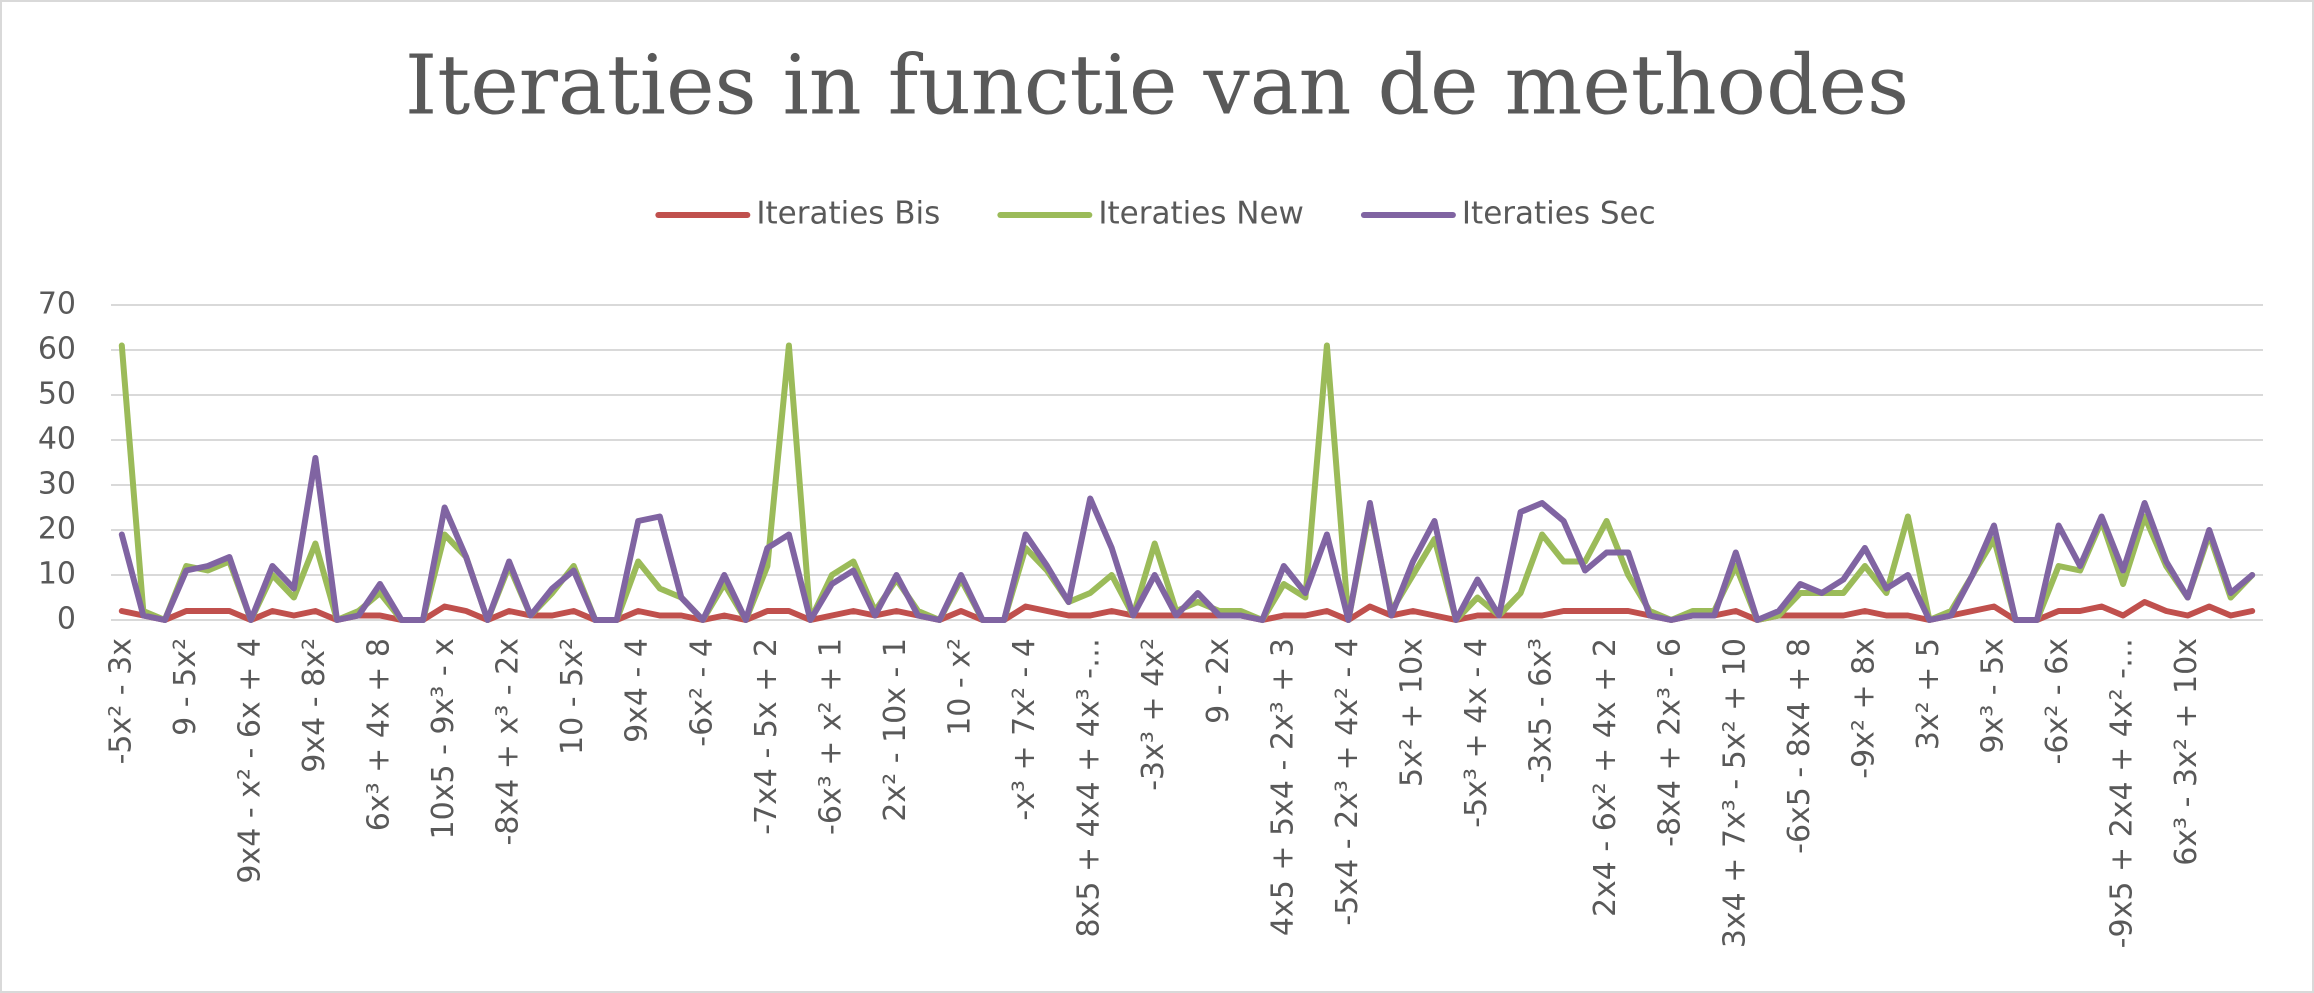 The image size is (2314, 993). What do you see at coordinates (1993, 696) in the screenshot?
I see `x-tick-label: 9x³ - 5x` at bounding box center [1993, 696].